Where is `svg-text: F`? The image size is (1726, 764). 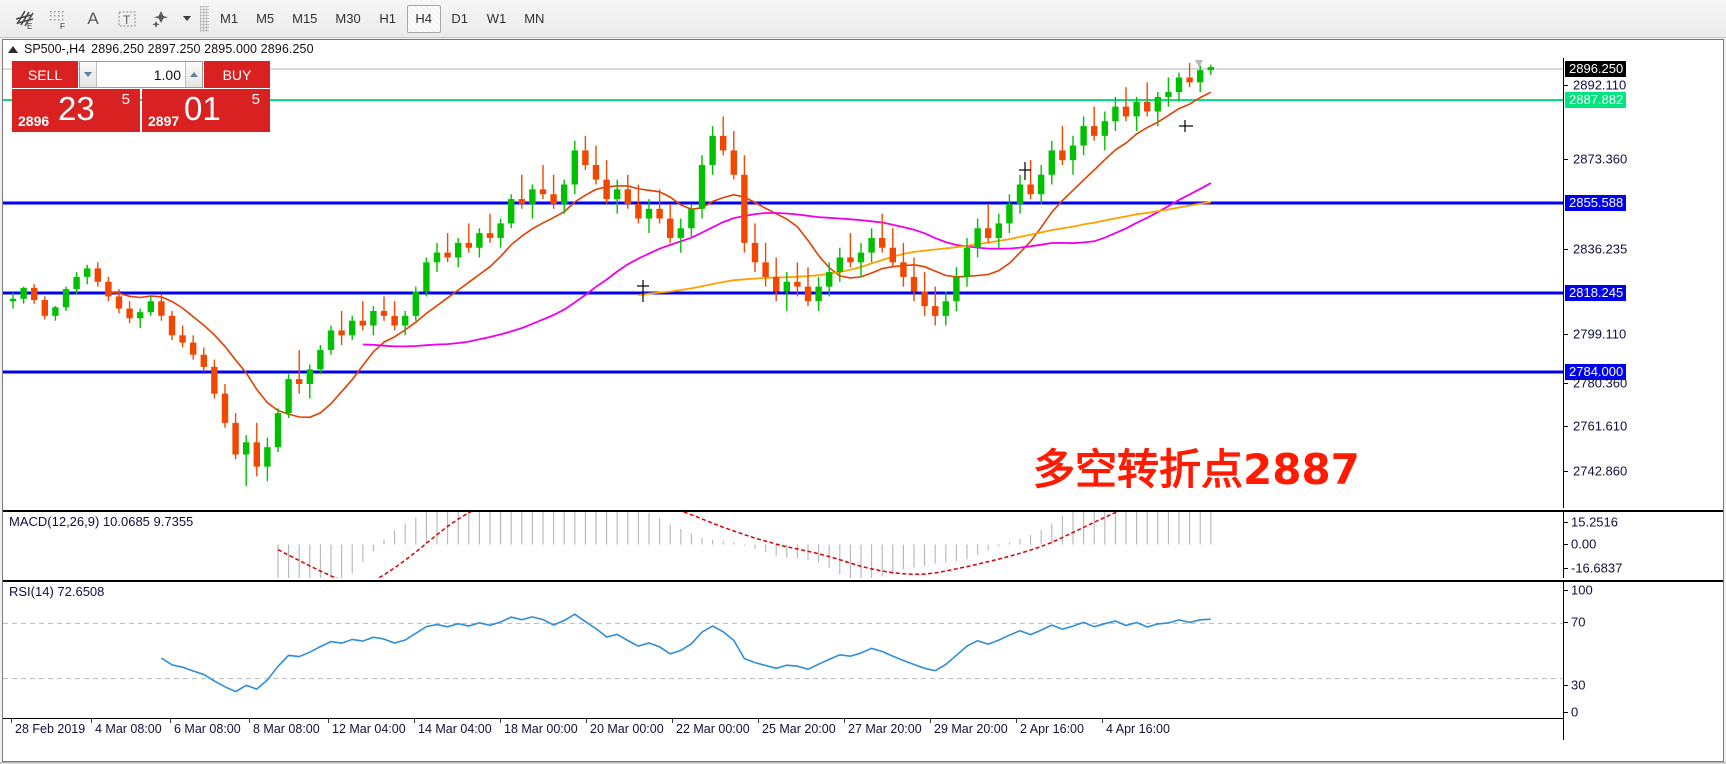 svg-text: F is located at coordinates (62, 26).